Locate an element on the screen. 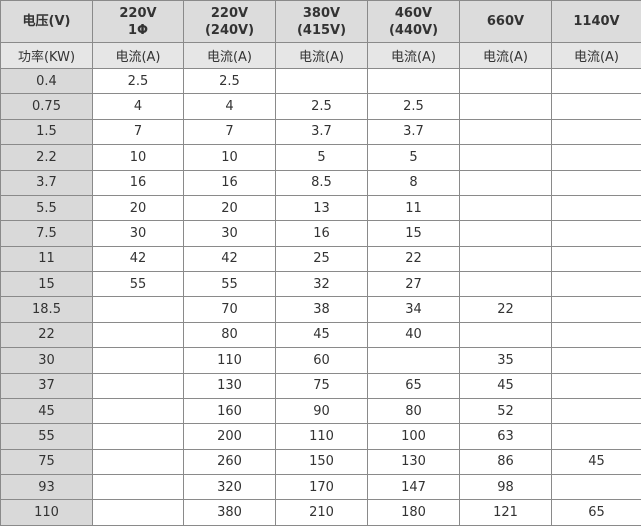 Image resolution: width=641 pixels, height=526 pixels. current-cell: 7 is located at coordinates (138, 132).